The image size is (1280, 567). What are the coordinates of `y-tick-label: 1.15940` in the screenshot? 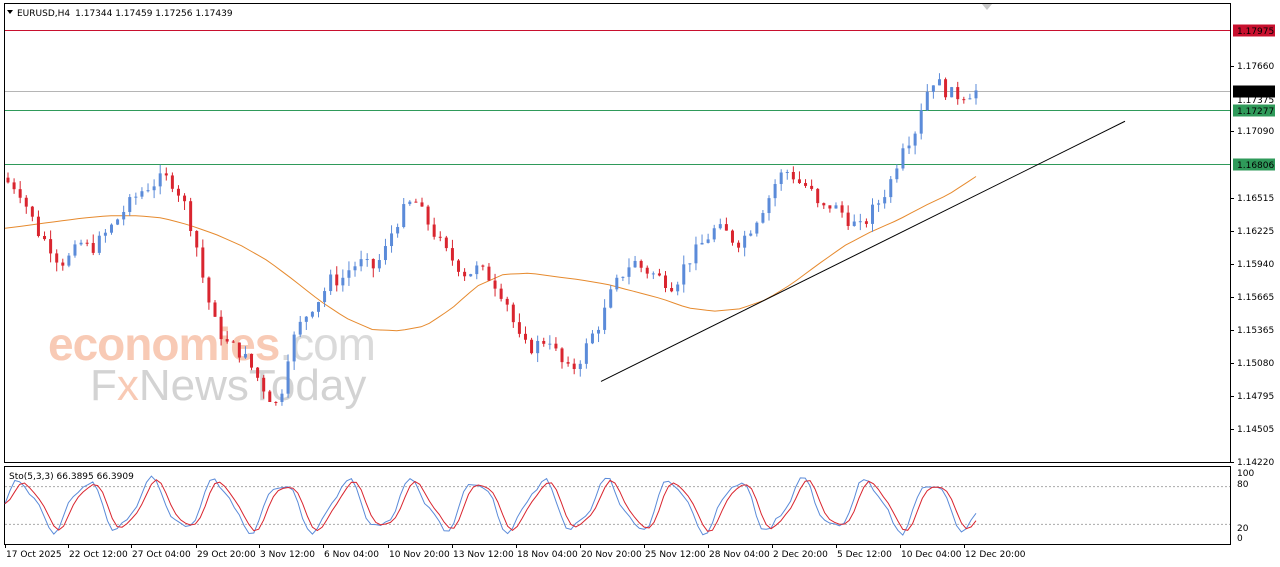 It's located at (1255, 265).